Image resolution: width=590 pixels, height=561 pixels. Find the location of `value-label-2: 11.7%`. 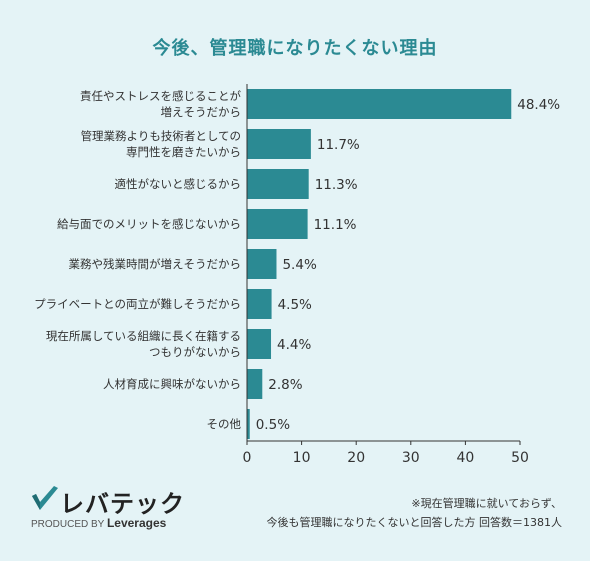

value-label-2: 11.7% is located at coordinates (338, 145).